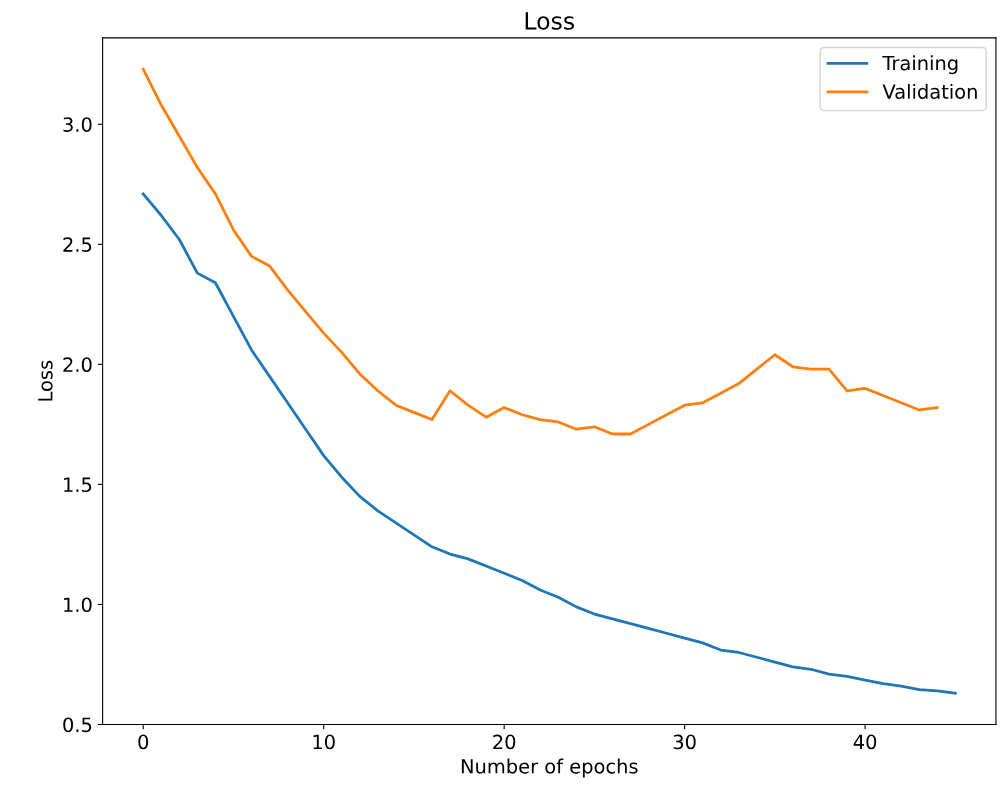  What do you see at coordinates (324, 742) in the screenshot?
I see `x-tick-label: 10` at bounding box center [324, 742].